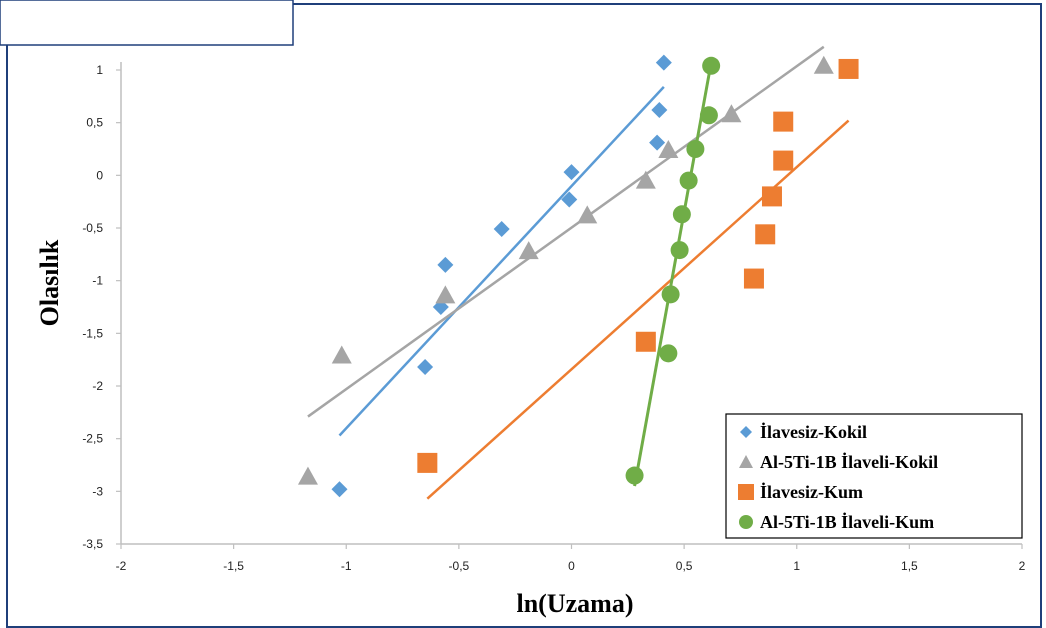 The image size is (1046, 628). Describe the element at coordinates (49, 282) in the screenshot. I see `y-axis-title: Olasılık` at that location.